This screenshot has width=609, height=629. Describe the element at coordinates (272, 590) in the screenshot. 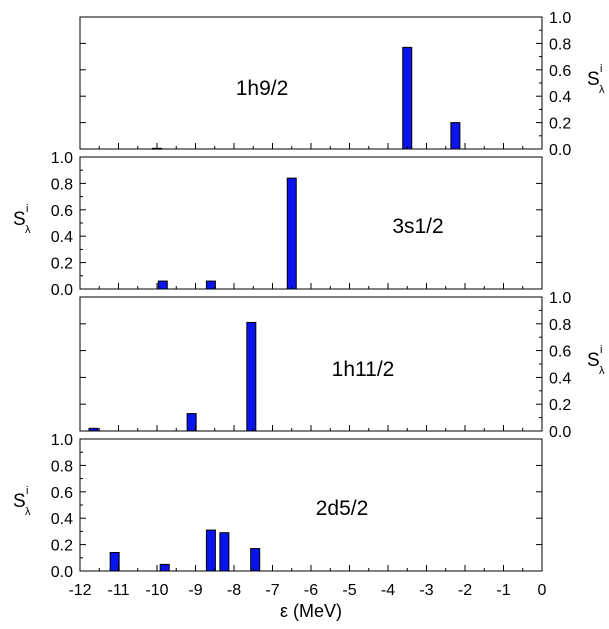

I see `x-tick-label: -7` at that location.